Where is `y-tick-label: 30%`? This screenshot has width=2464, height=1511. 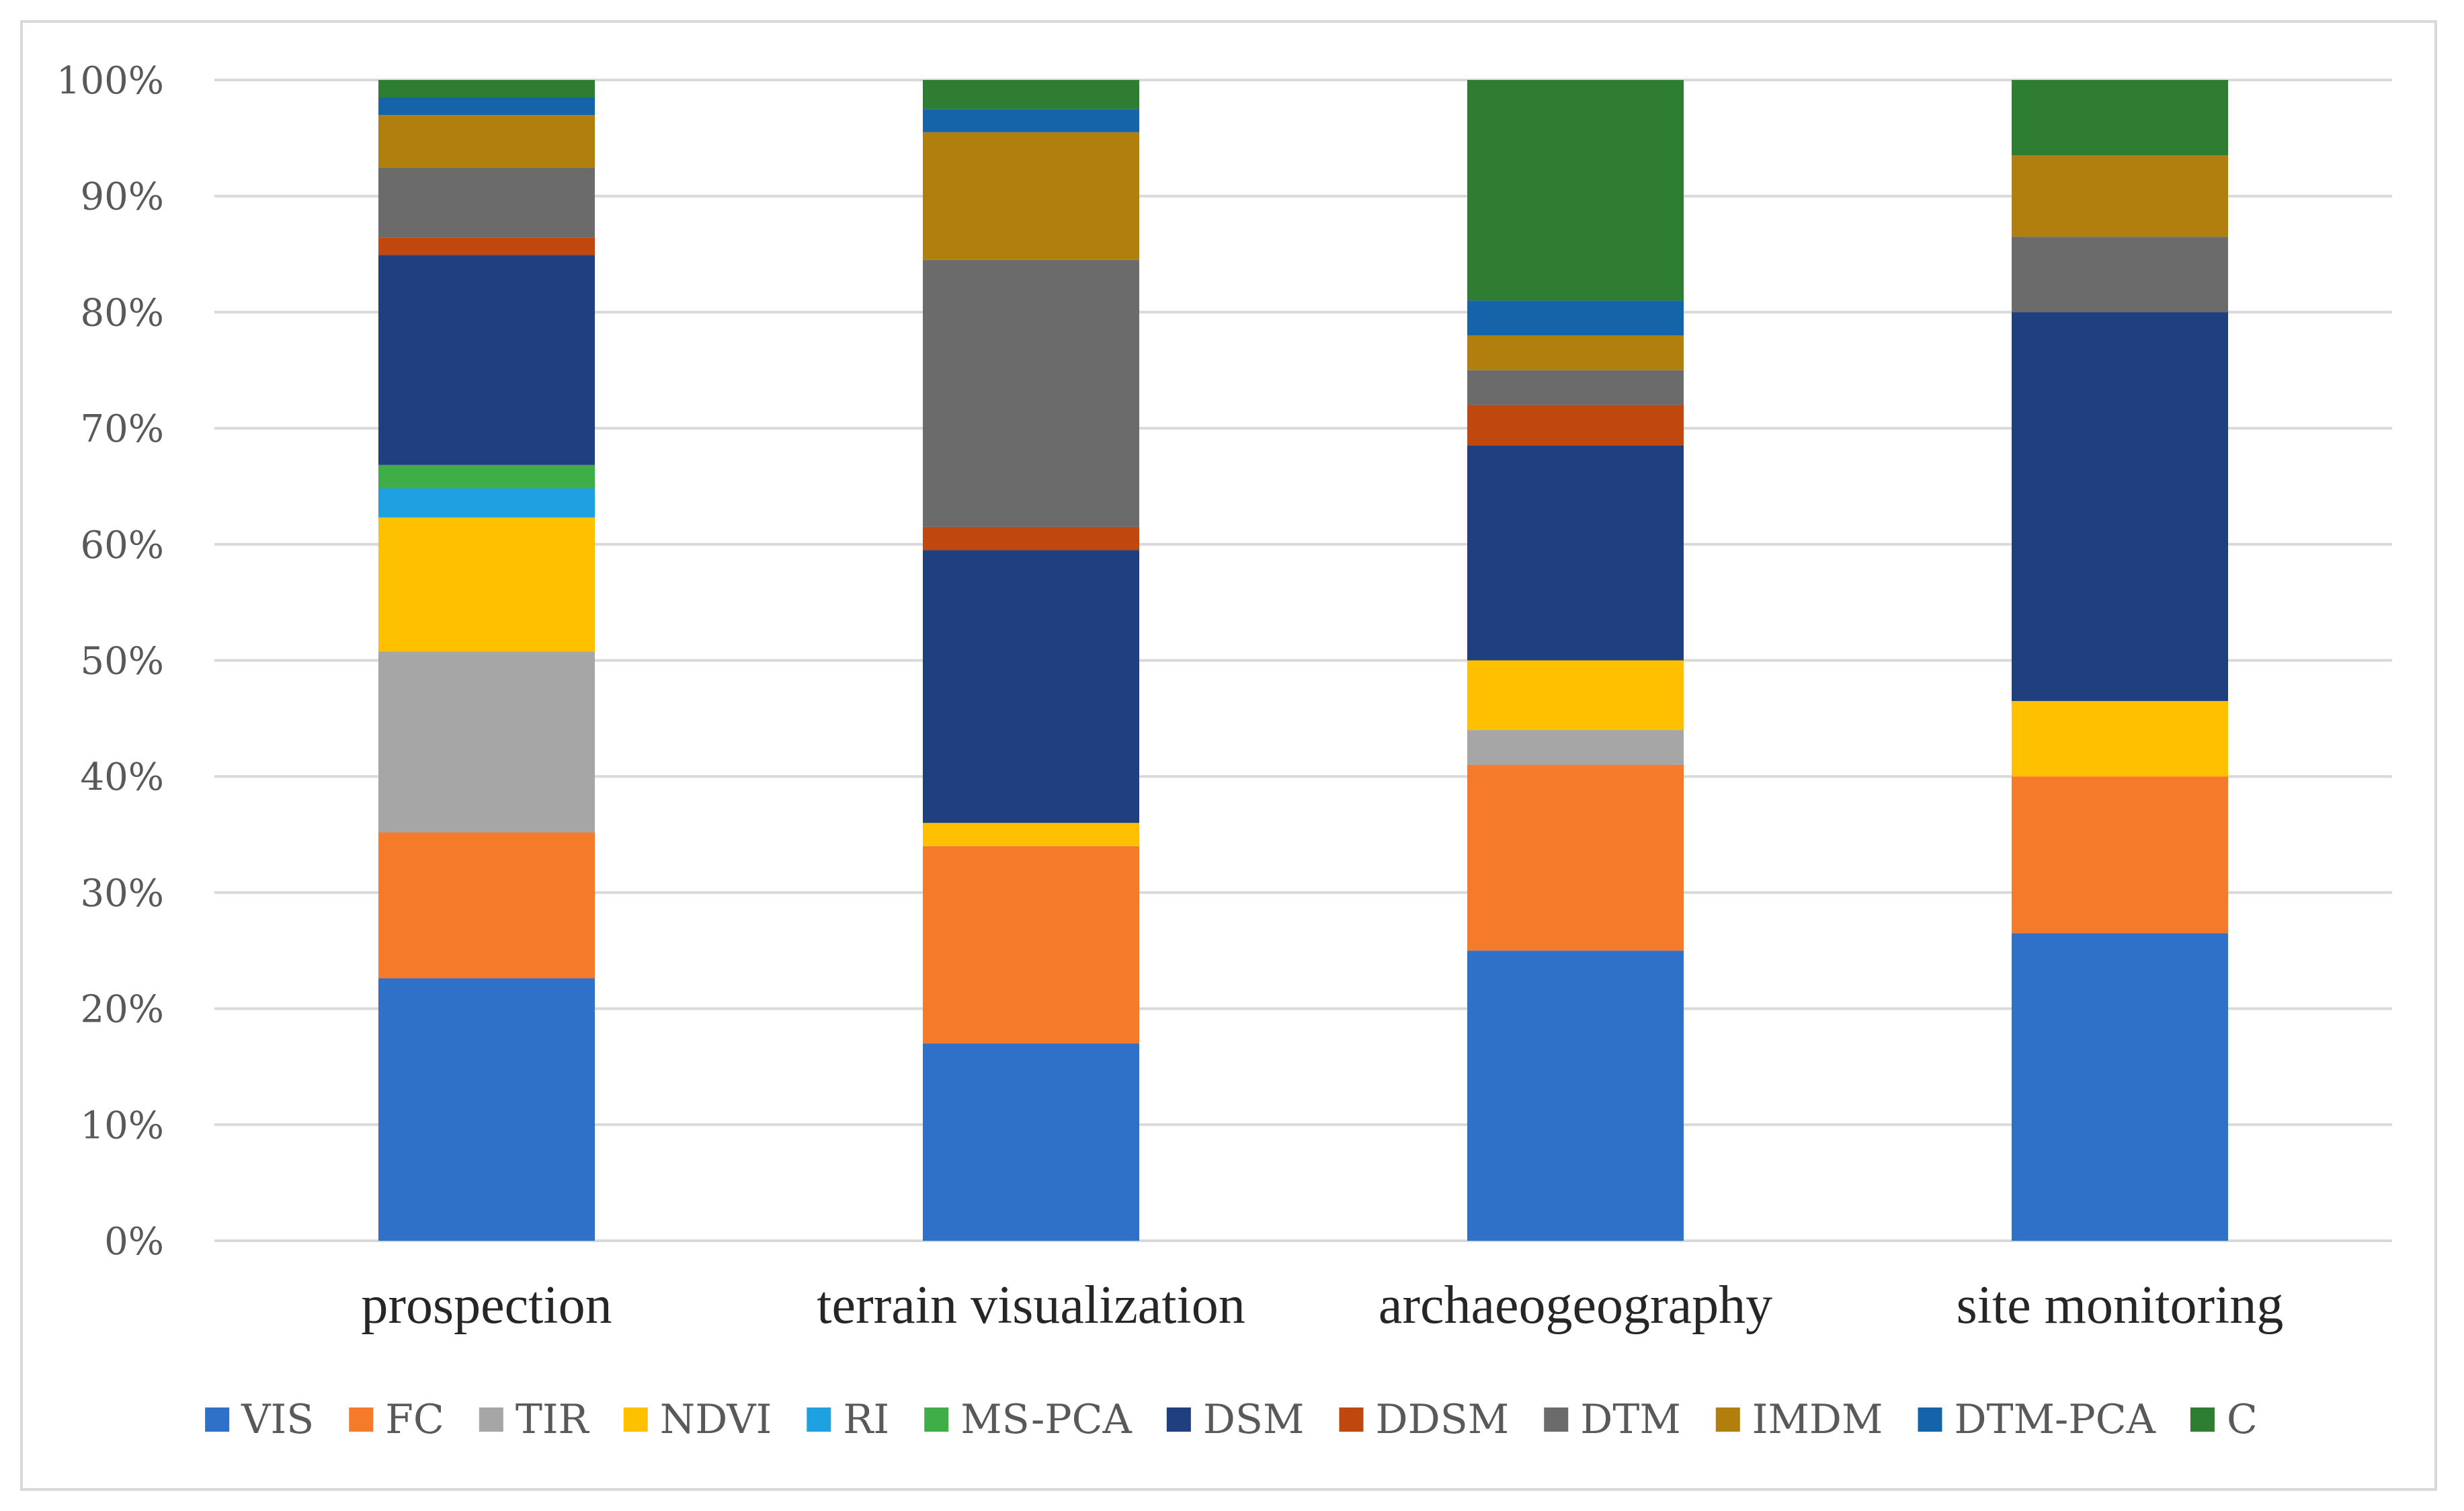 y-tick-label: 30% is located at coordinates (122, 893).